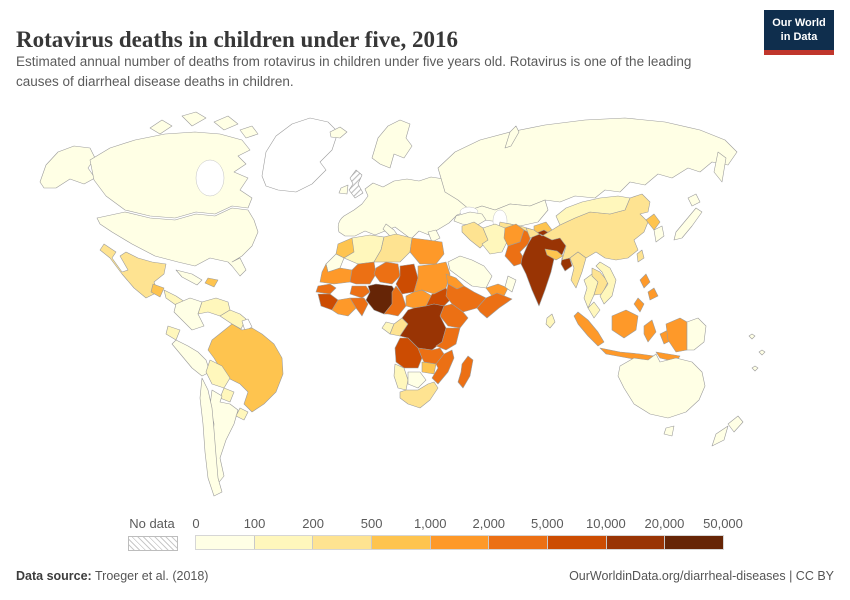 The width and height of the screenshot is (850, 600). What do you see at coordinates (300, 155) in the screenshot?
I see `country-greenland` at bounding box center [300, 155].